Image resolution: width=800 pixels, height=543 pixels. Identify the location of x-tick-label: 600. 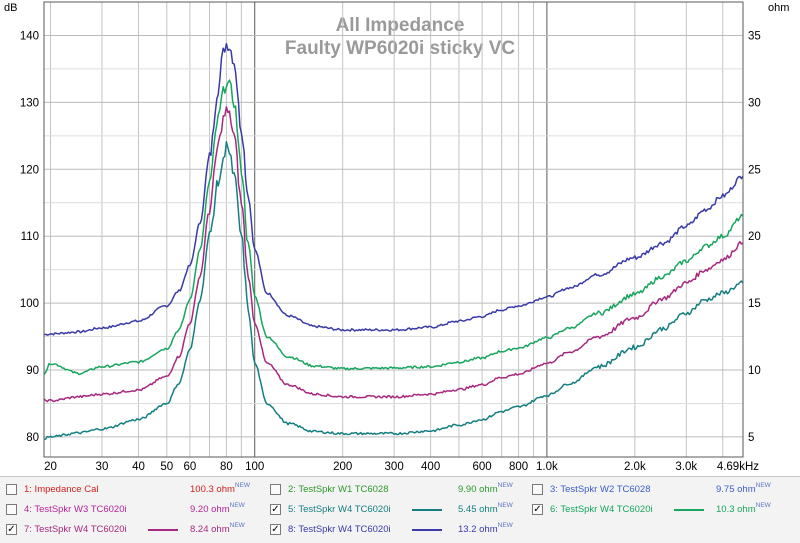
(481, 466).